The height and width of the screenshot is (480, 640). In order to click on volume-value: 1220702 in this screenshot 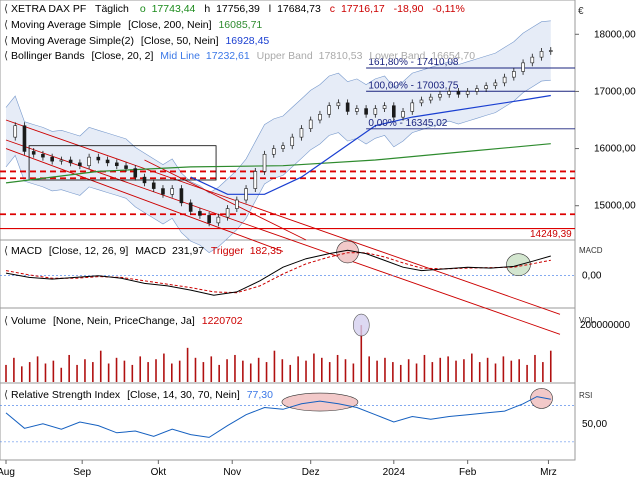, I will do `click(222, 321)`.